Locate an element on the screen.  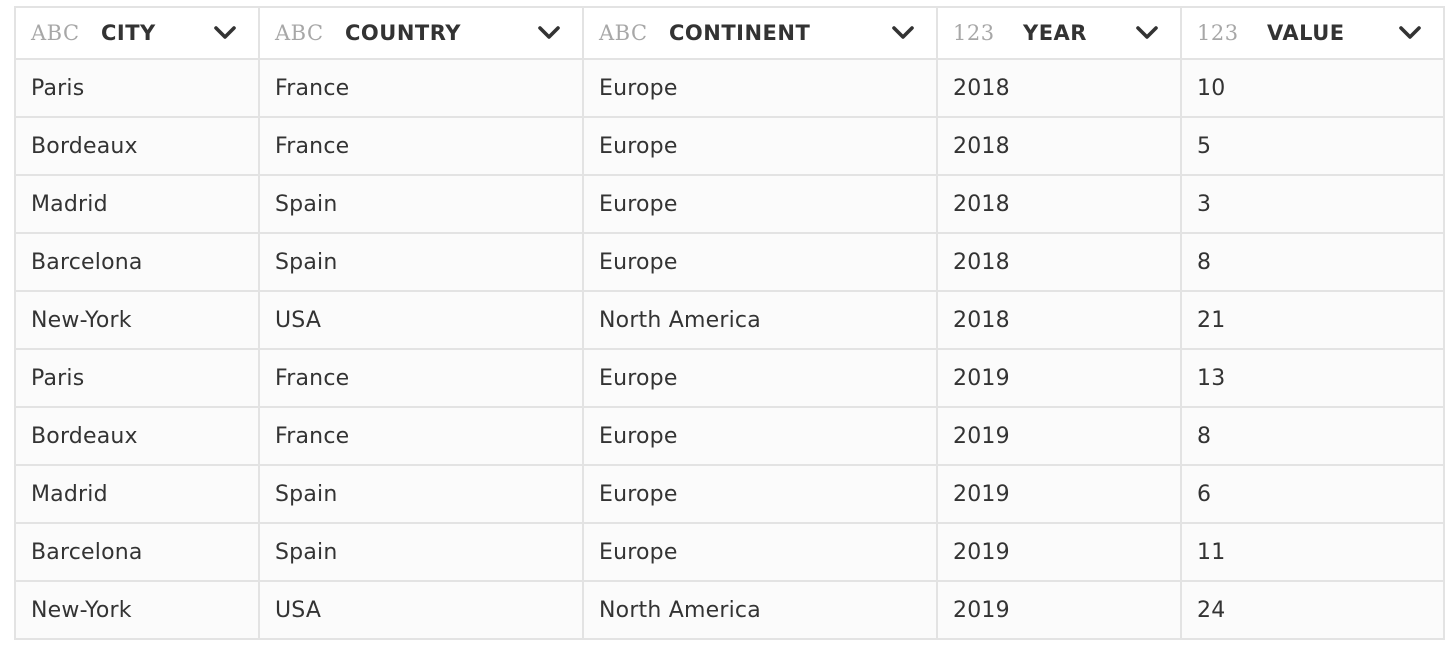
cell-value: 24 is located at coordinates (1312, 610).